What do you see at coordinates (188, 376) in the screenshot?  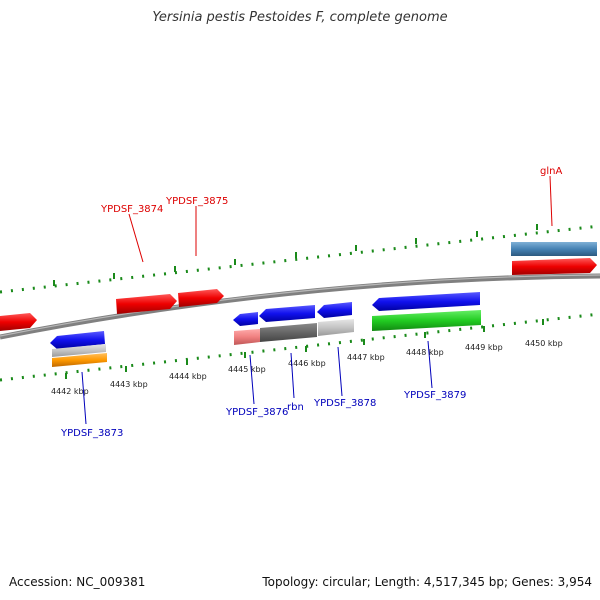 I see `kbp-label: 4444 kbp` at bounding box center [188, 376].